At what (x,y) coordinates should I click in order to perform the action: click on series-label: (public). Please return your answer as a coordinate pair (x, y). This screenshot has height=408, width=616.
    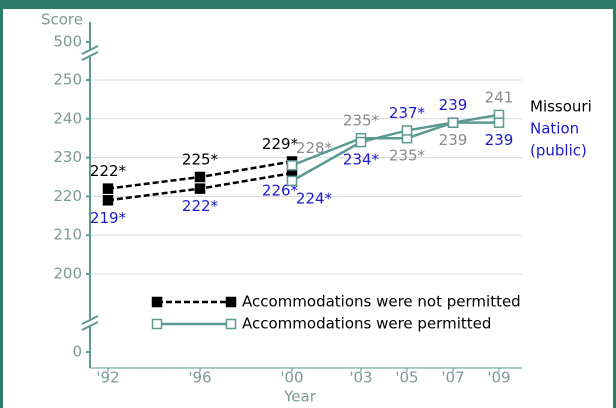
    Looking at the image, I should click on (558, 151).